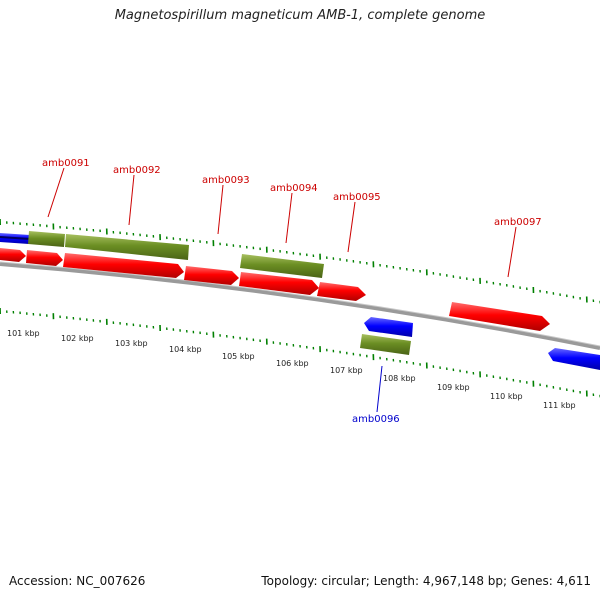 The image size is (600, 600). Describe the element at coordinates (379, 389) in the screenshot. I see `reverse-label-leader` at that location.